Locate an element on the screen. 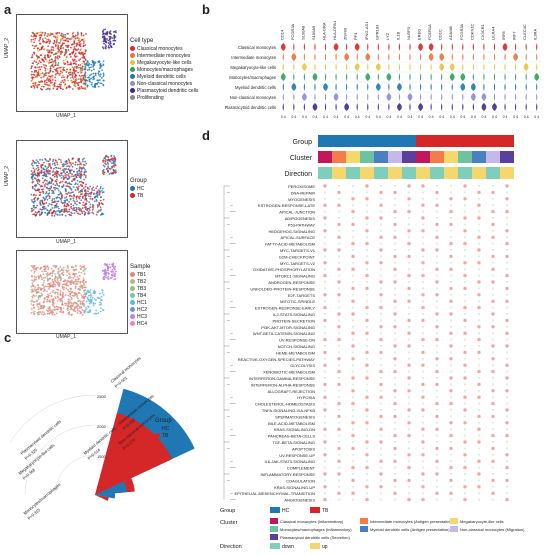  celltype-legend-title: Cell type is located at coordinates (142, 41).